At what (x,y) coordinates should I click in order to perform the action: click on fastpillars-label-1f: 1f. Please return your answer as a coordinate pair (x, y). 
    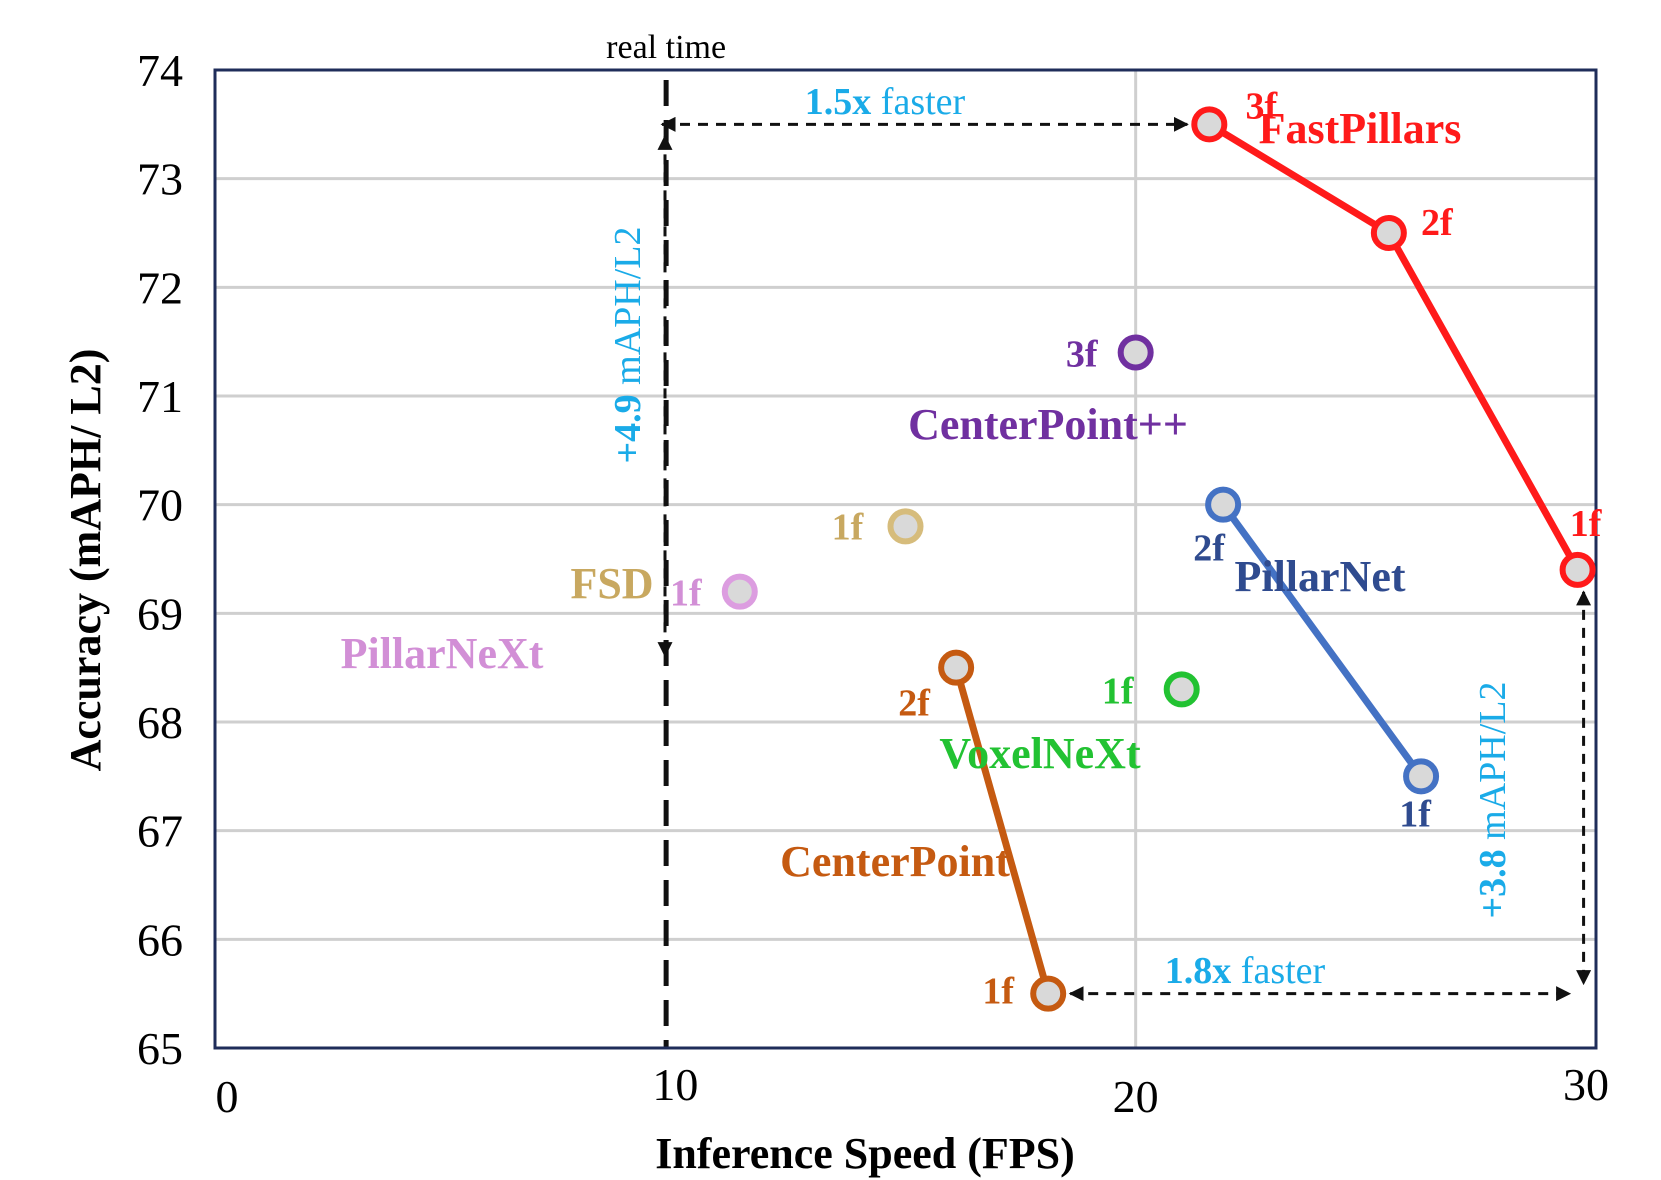
    Looking at the image, I should click on (1586, 524).